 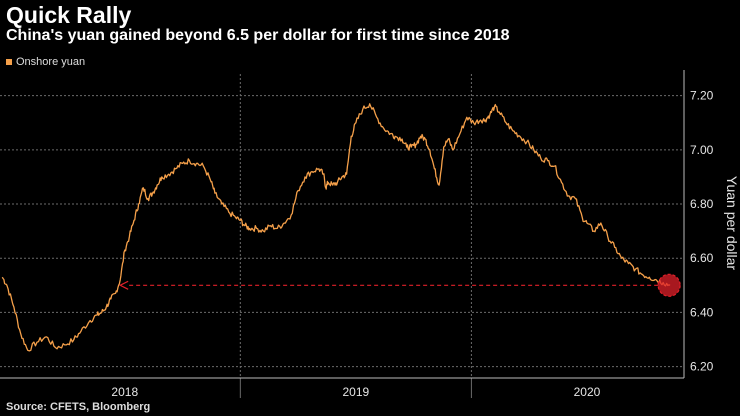 I want to click on chart-title: Quick Rally, so click(x=69, y=15).